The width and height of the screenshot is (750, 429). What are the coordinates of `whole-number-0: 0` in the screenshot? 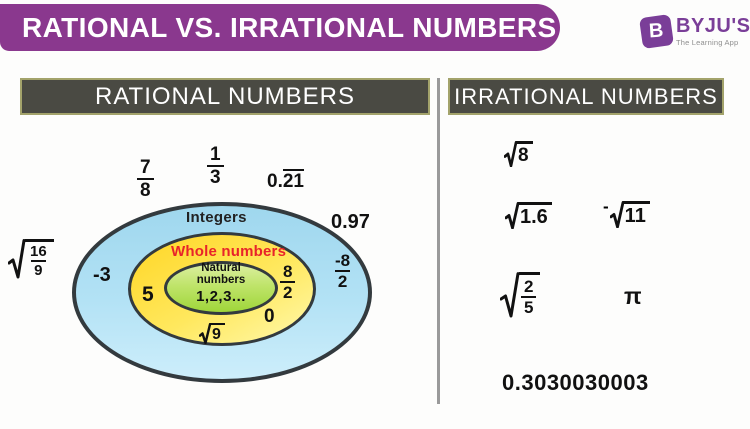 It's located at (269, 316).